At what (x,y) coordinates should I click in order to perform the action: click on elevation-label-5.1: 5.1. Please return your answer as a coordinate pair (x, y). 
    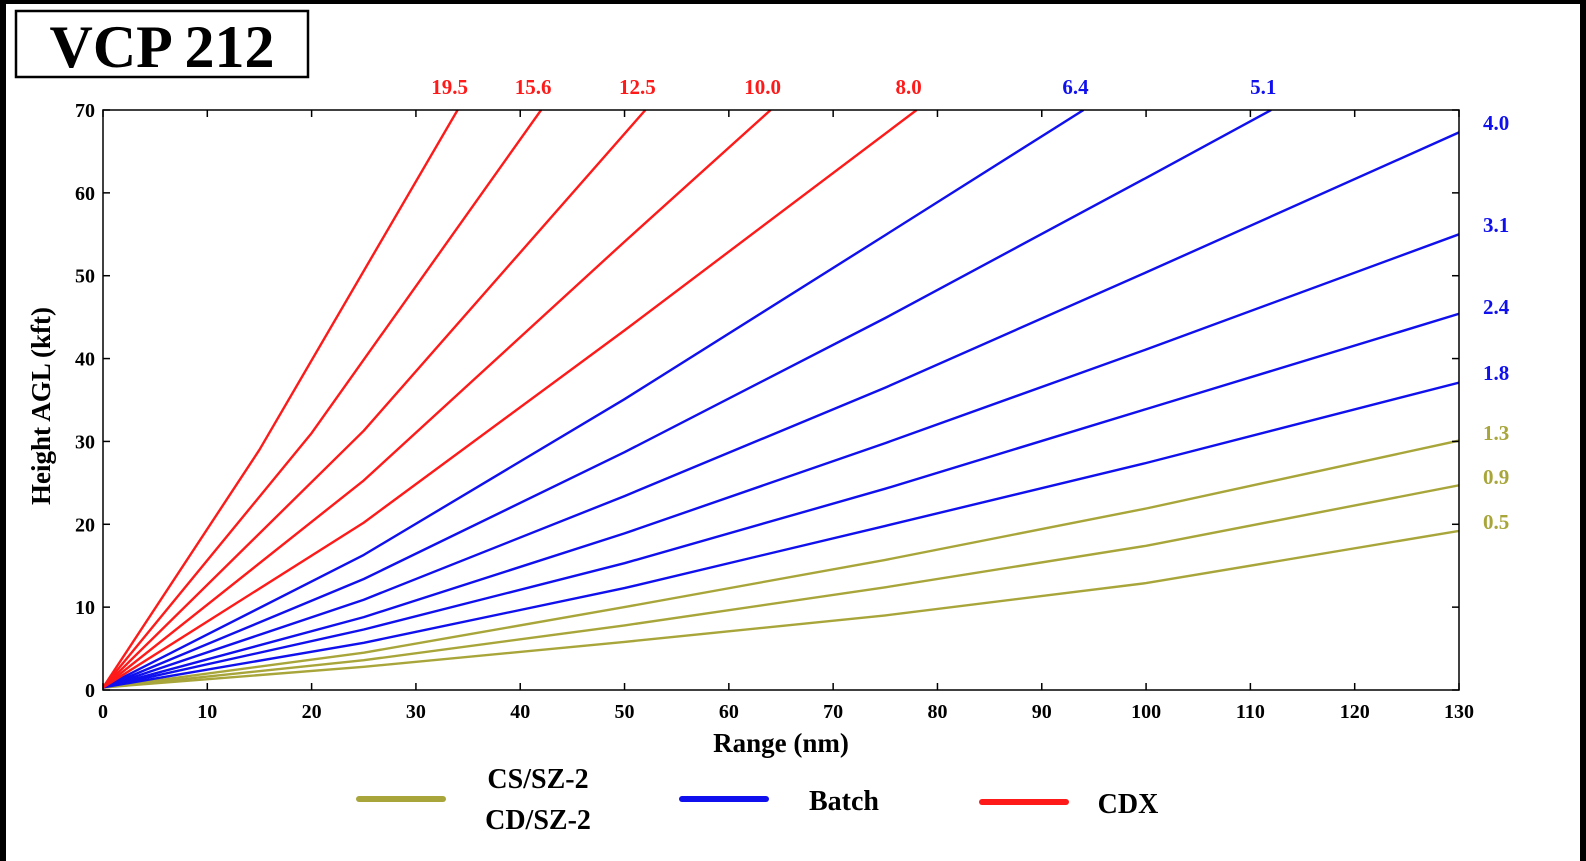
    Looking at the image, I should click on (1263, 87).